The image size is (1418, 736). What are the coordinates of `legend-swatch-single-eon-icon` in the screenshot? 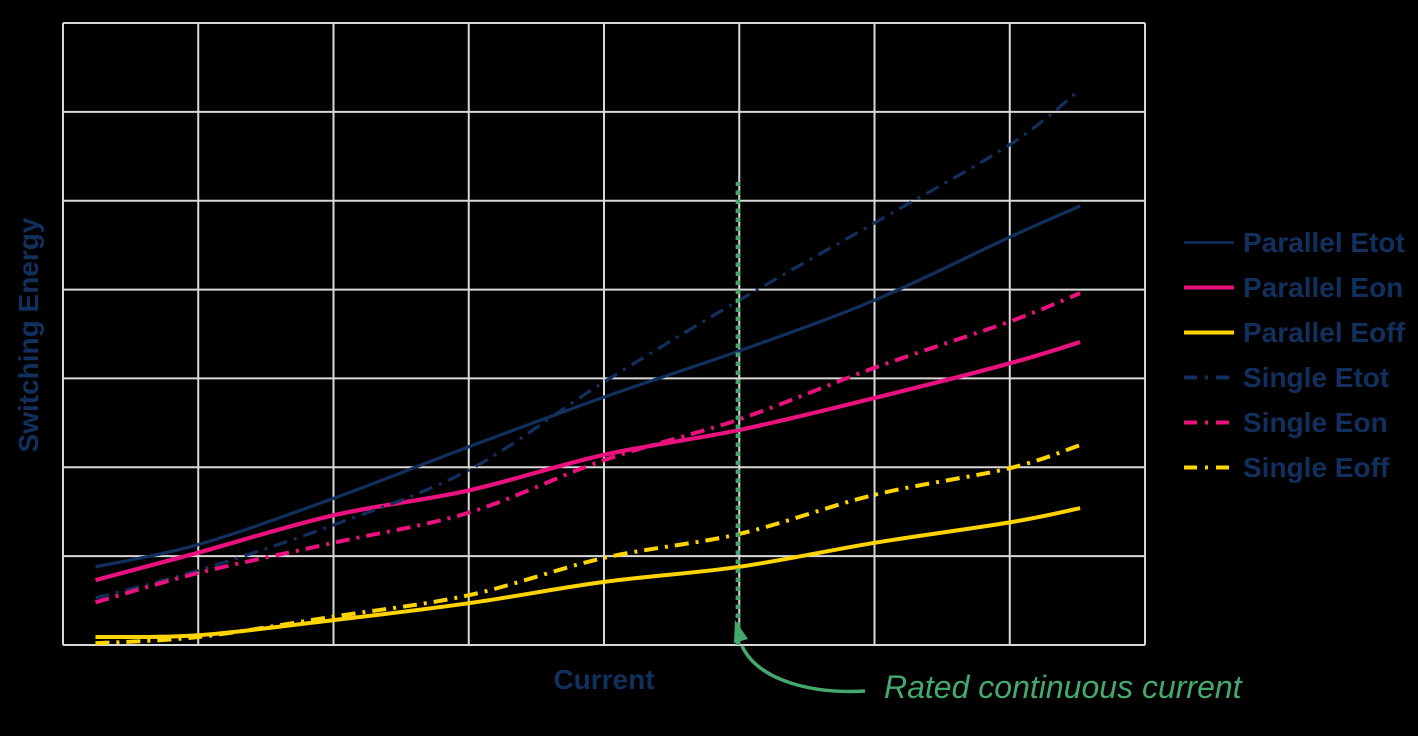 It's located at (1209, 422).